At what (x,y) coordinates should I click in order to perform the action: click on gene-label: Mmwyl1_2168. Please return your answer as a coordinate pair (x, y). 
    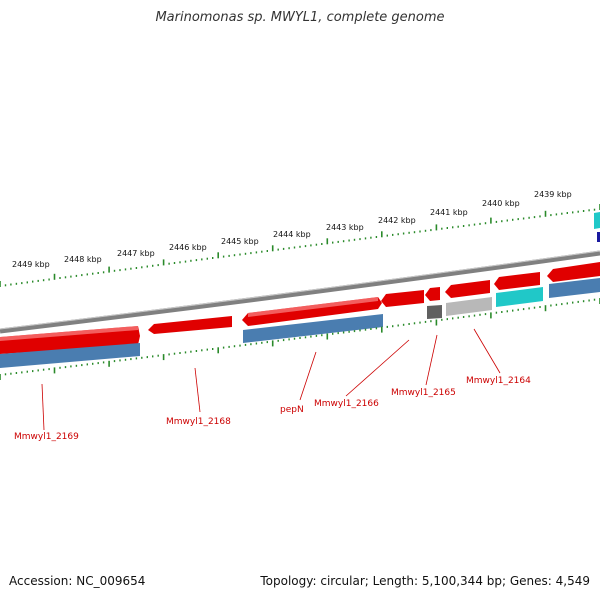
    Looking at the image, I should click on (198, 422).